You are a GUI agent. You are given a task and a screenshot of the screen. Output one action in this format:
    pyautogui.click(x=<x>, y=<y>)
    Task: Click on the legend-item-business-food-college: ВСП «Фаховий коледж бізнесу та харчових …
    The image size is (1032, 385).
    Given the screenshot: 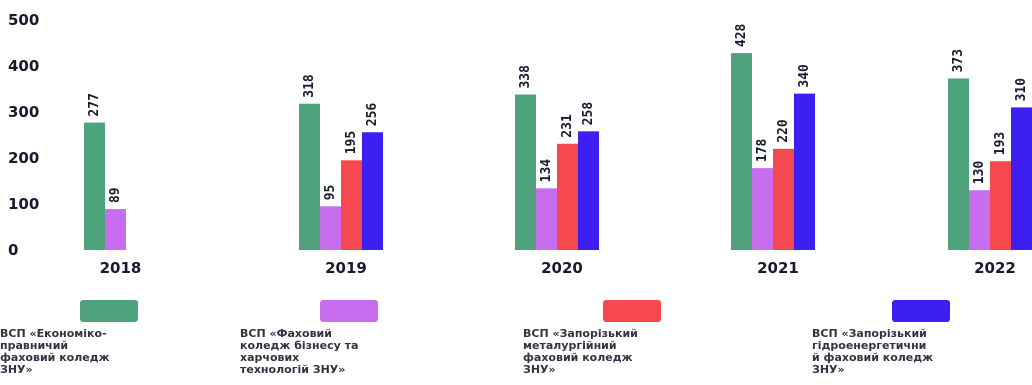 What is the action you would take?
    pyautogui.click(x=350, y=338)
    